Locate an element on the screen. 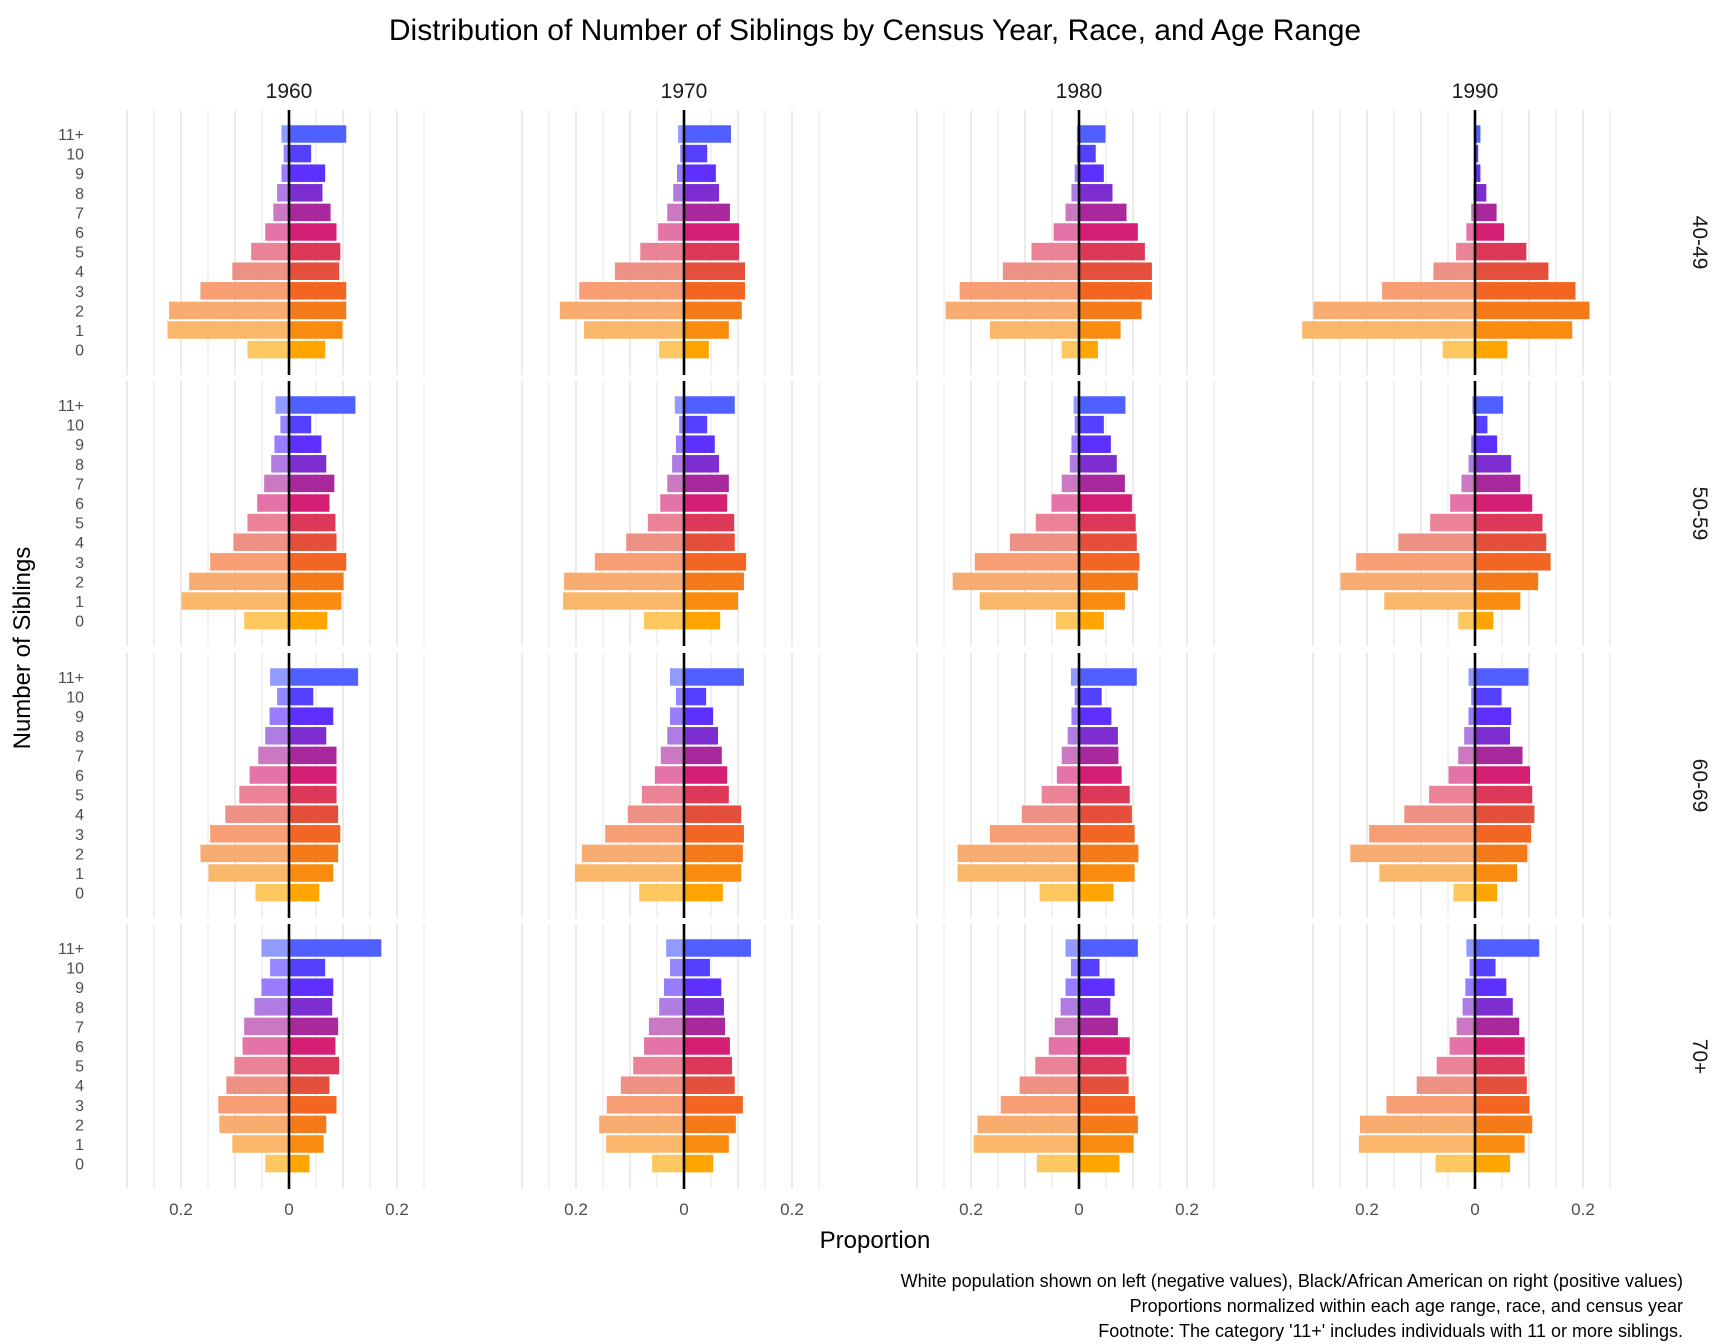  column-strip-1960: 1960 is located at coordinates (289, 91).